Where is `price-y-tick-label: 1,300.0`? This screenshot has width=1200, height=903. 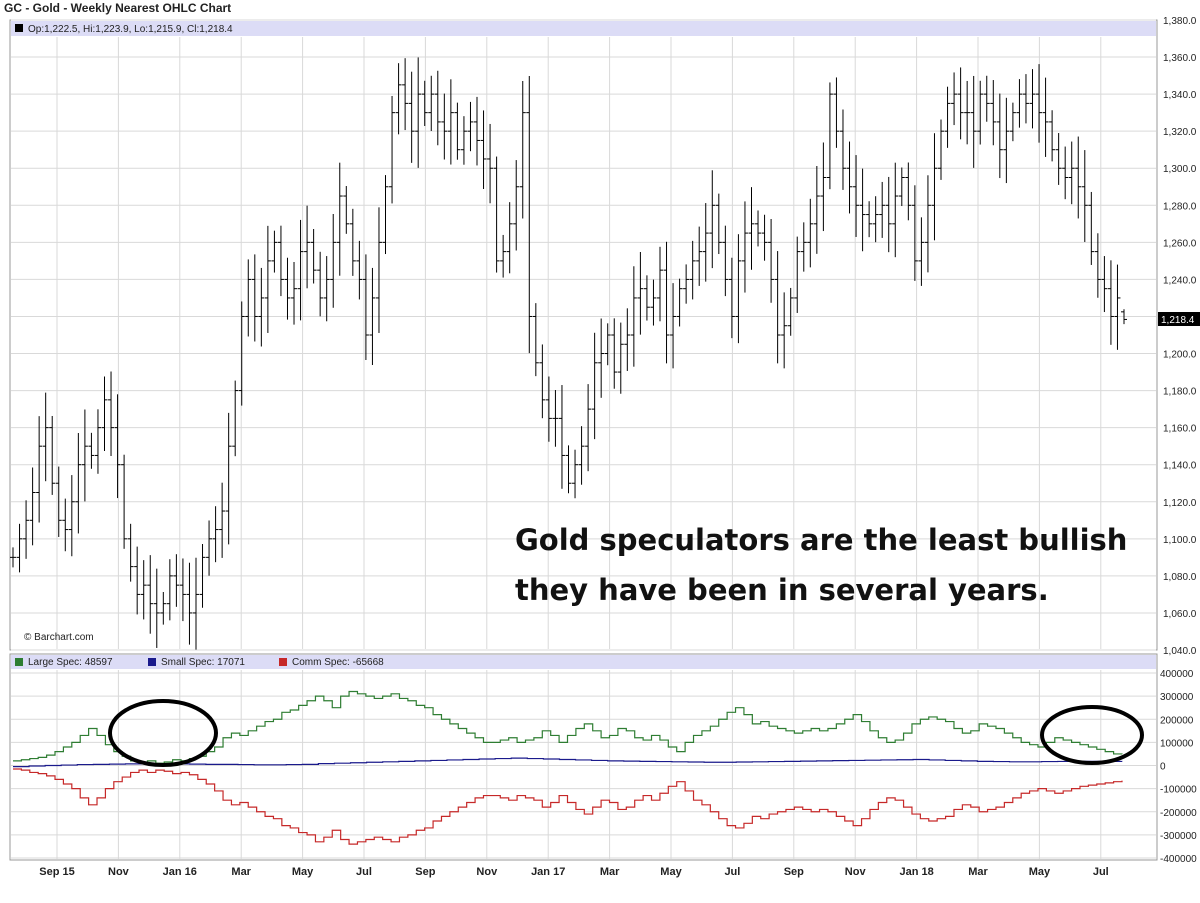
price-y-tick-label: 1,300.0 is located at coordinates (1180, 169).